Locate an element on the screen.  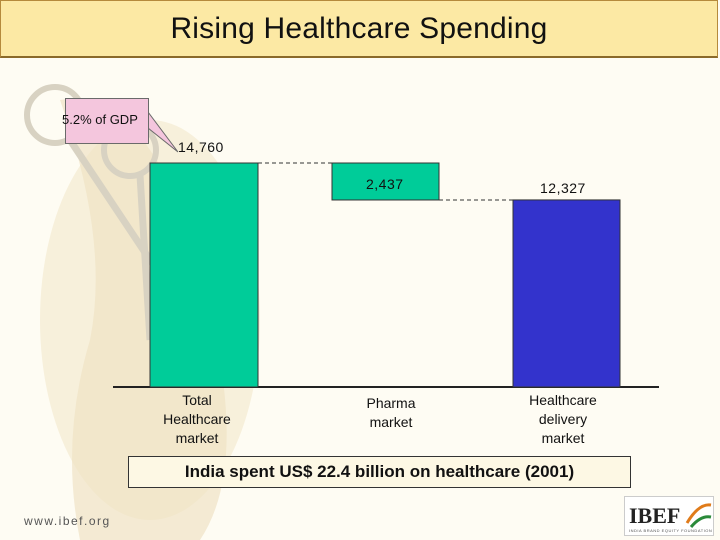
category-label-pharma: Pharma market is located at coordinates (391, 412).